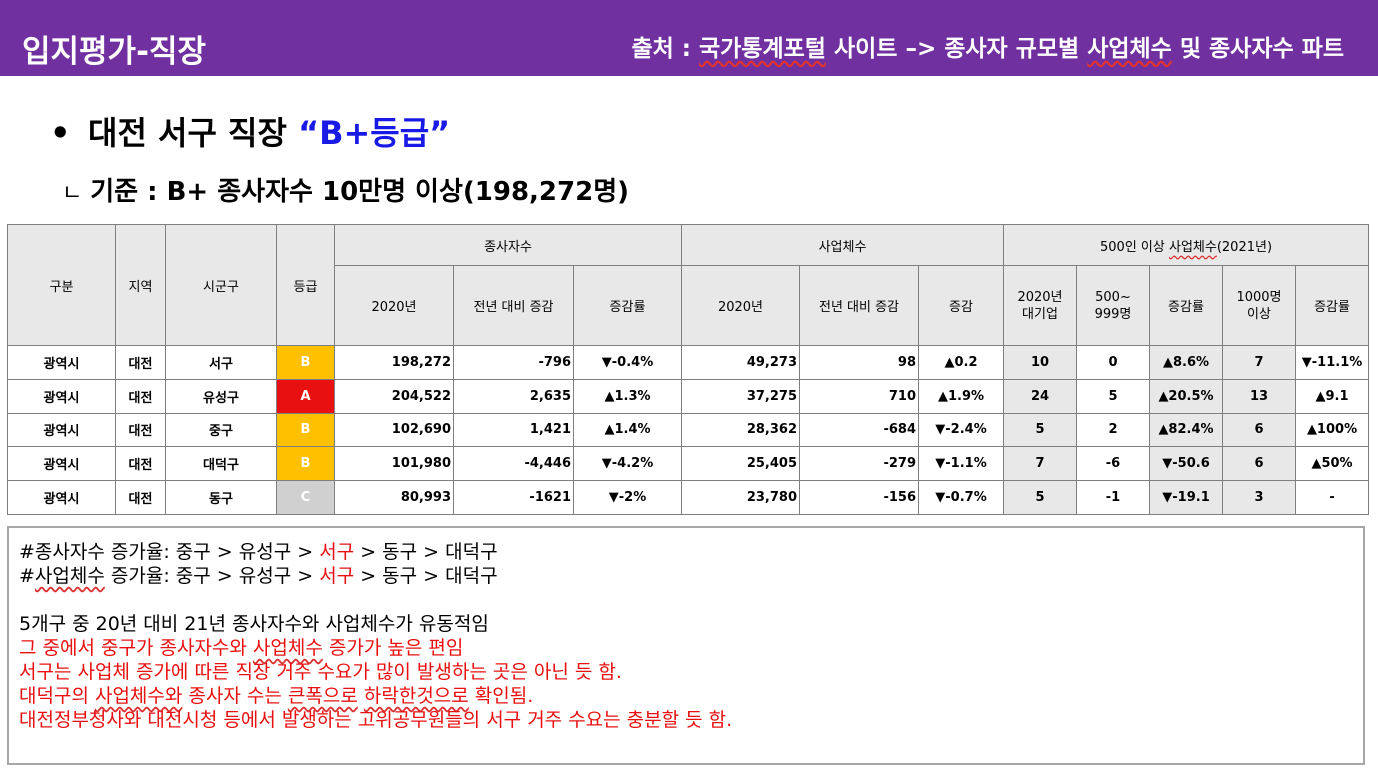  Describe the element at coordinates (1134, 247) in the screenshot. I see `header-large-prefix: 500인 이상` at that location.